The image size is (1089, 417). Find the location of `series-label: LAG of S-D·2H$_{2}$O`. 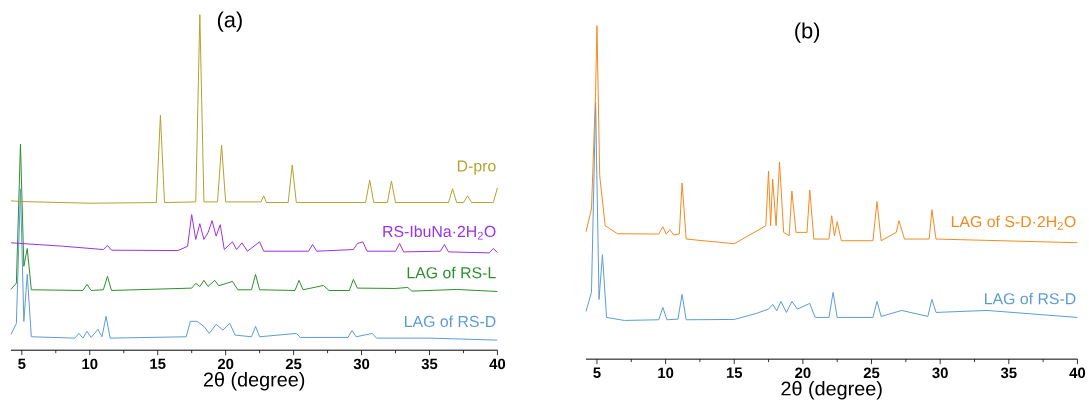

series-label: LAG of S-D·2H$_{2}$O is located at coordinates (1013, 222).